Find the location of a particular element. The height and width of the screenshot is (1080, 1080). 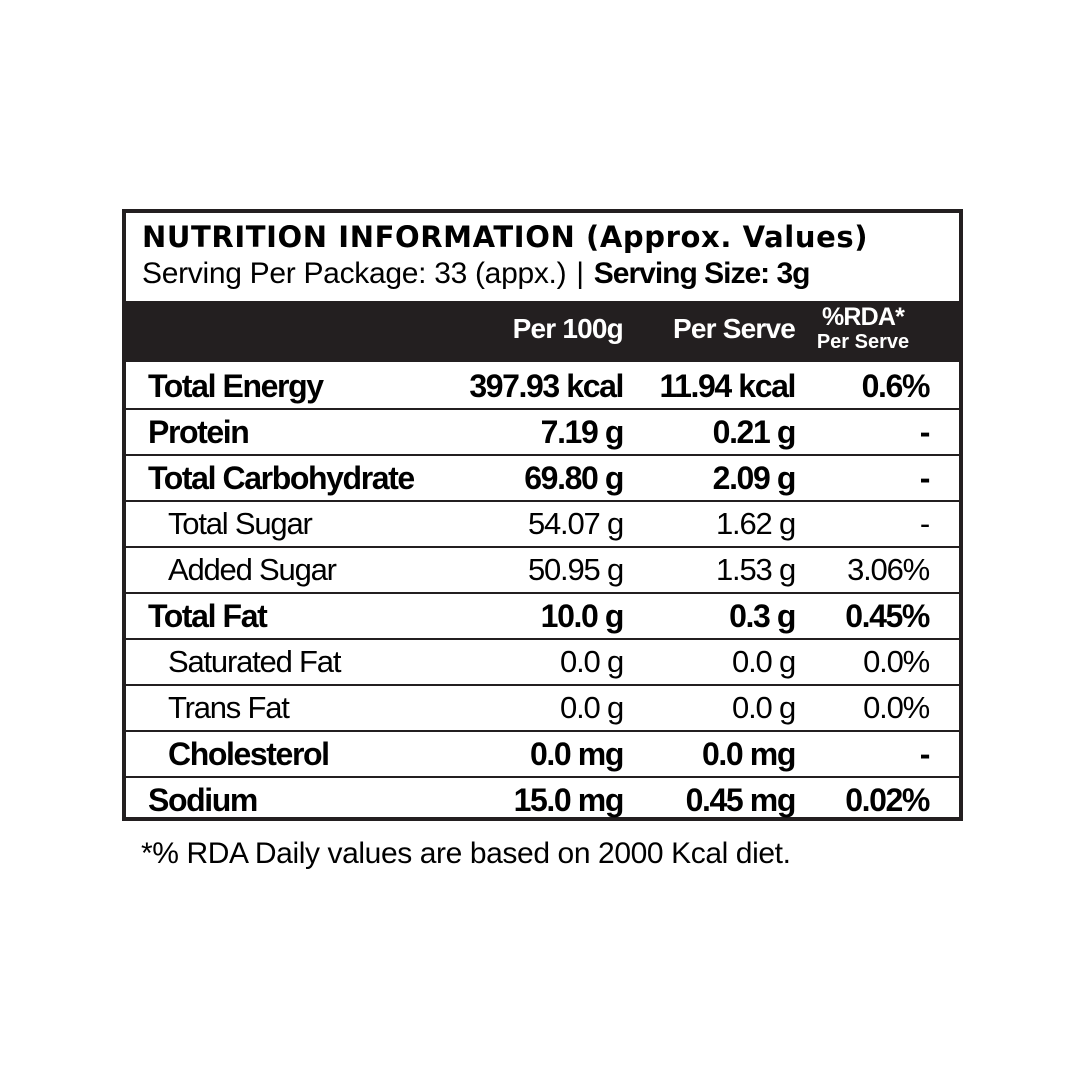

row-label: Total Carbohydrate is located at coordinates (281, 478).